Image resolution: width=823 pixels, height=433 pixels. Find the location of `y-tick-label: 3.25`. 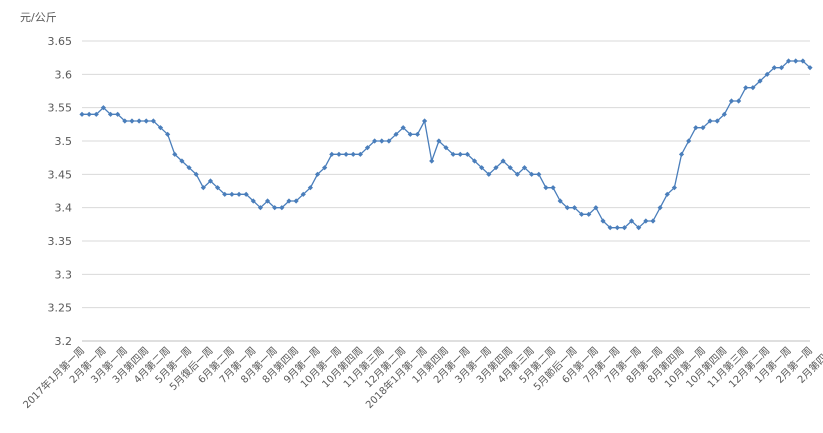

y-tick-label: 3.25 is located at coordinates (60, 308).